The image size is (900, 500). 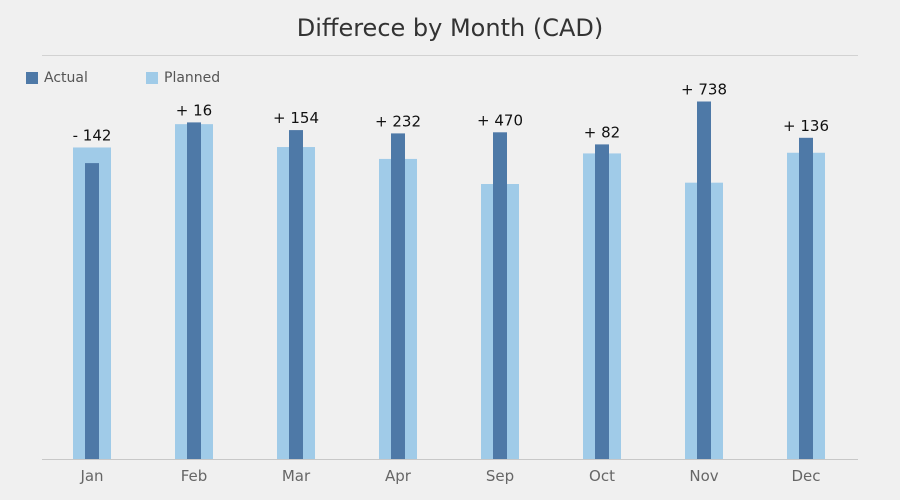 What do you see at coordinates (92, 311) in the screenshot?
I see `bar-actual-jan` at bounding box center [92, 311].